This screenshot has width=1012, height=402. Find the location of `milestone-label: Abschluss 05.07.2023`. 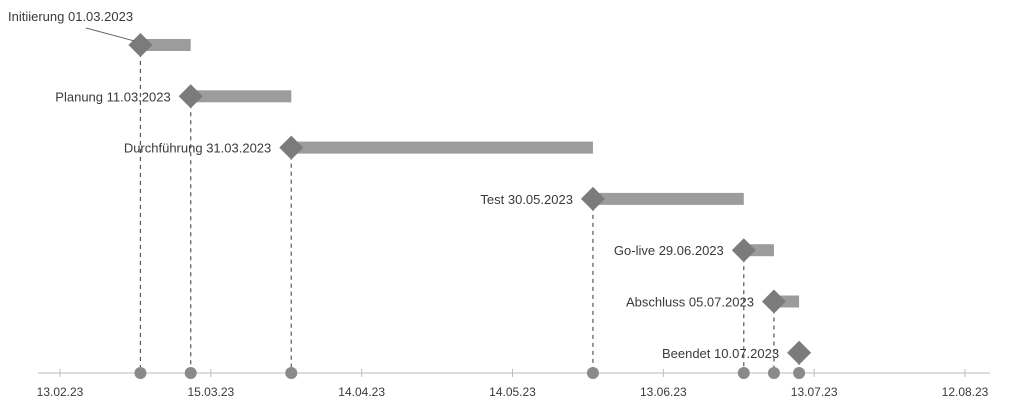

milestone-label: Abschluss 05.07.2023 is located at coordinates (690, 302).